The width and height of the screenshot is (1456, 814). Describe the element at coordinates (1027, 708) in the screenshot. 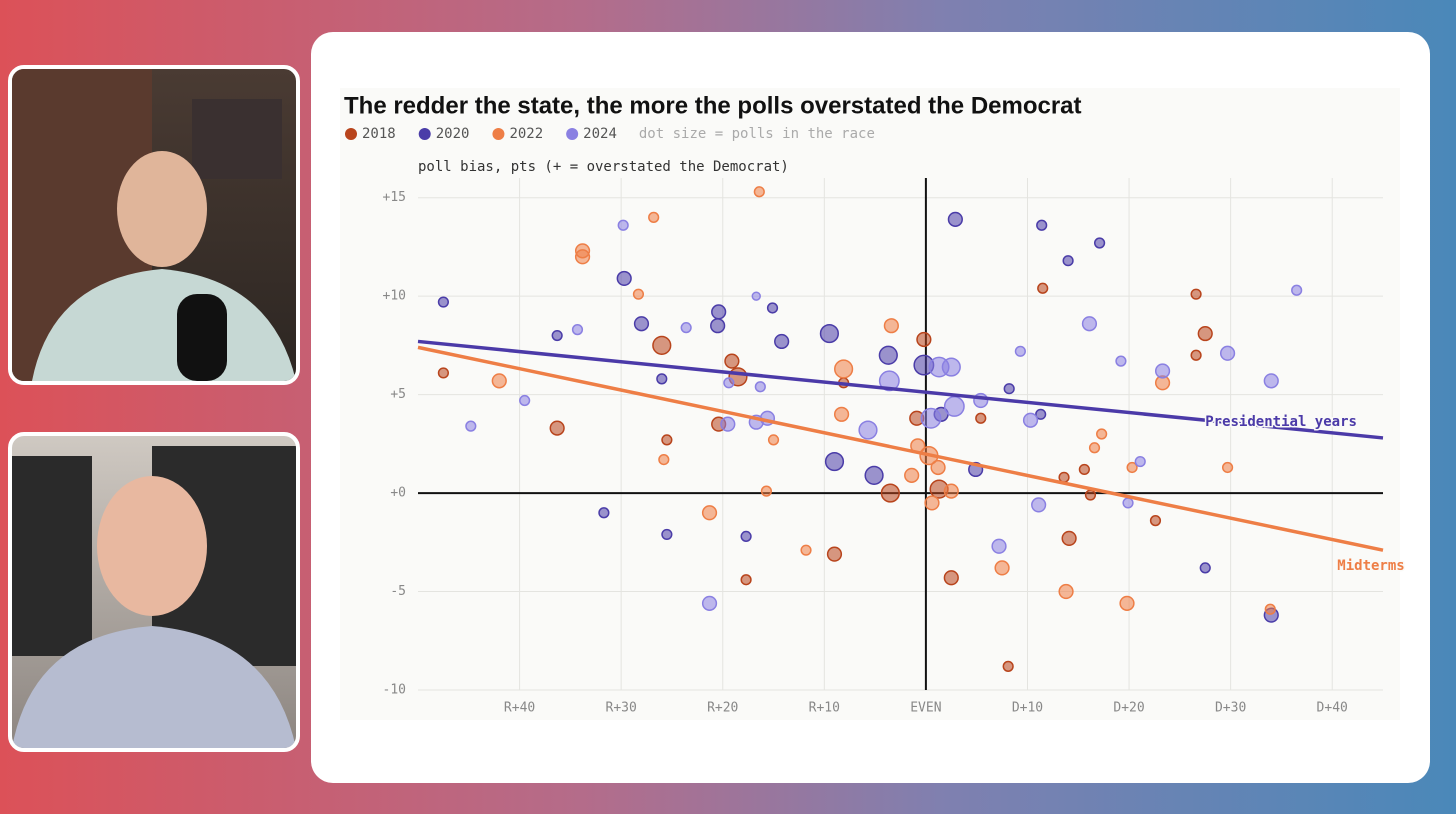

I see `x-tick-label: D+10` at that location.